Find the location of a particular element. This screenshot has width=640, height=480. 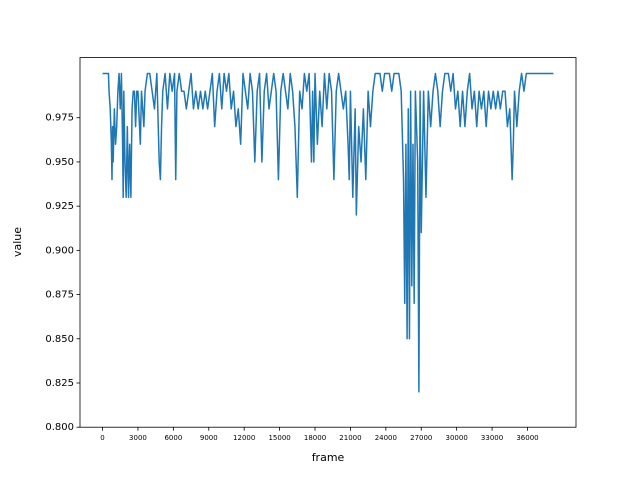

y-tick-label: 0.950 is located at coordinates (59, 162).